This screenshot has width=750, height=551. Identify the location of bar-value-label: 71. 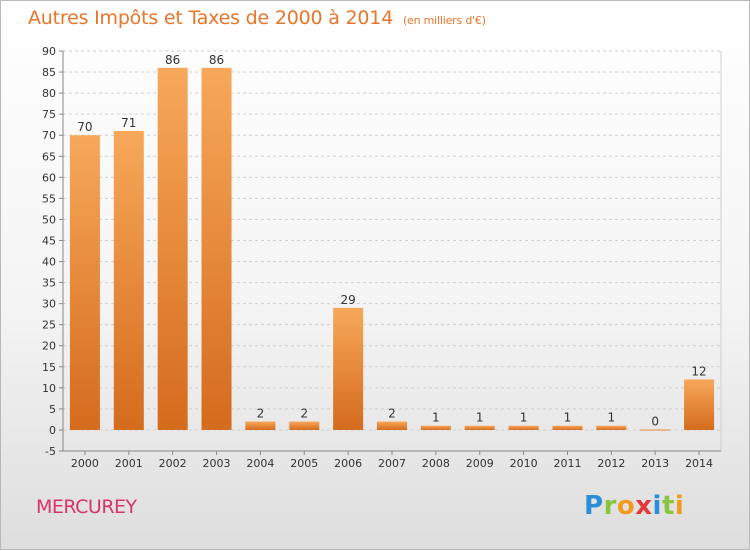
(128, 123).